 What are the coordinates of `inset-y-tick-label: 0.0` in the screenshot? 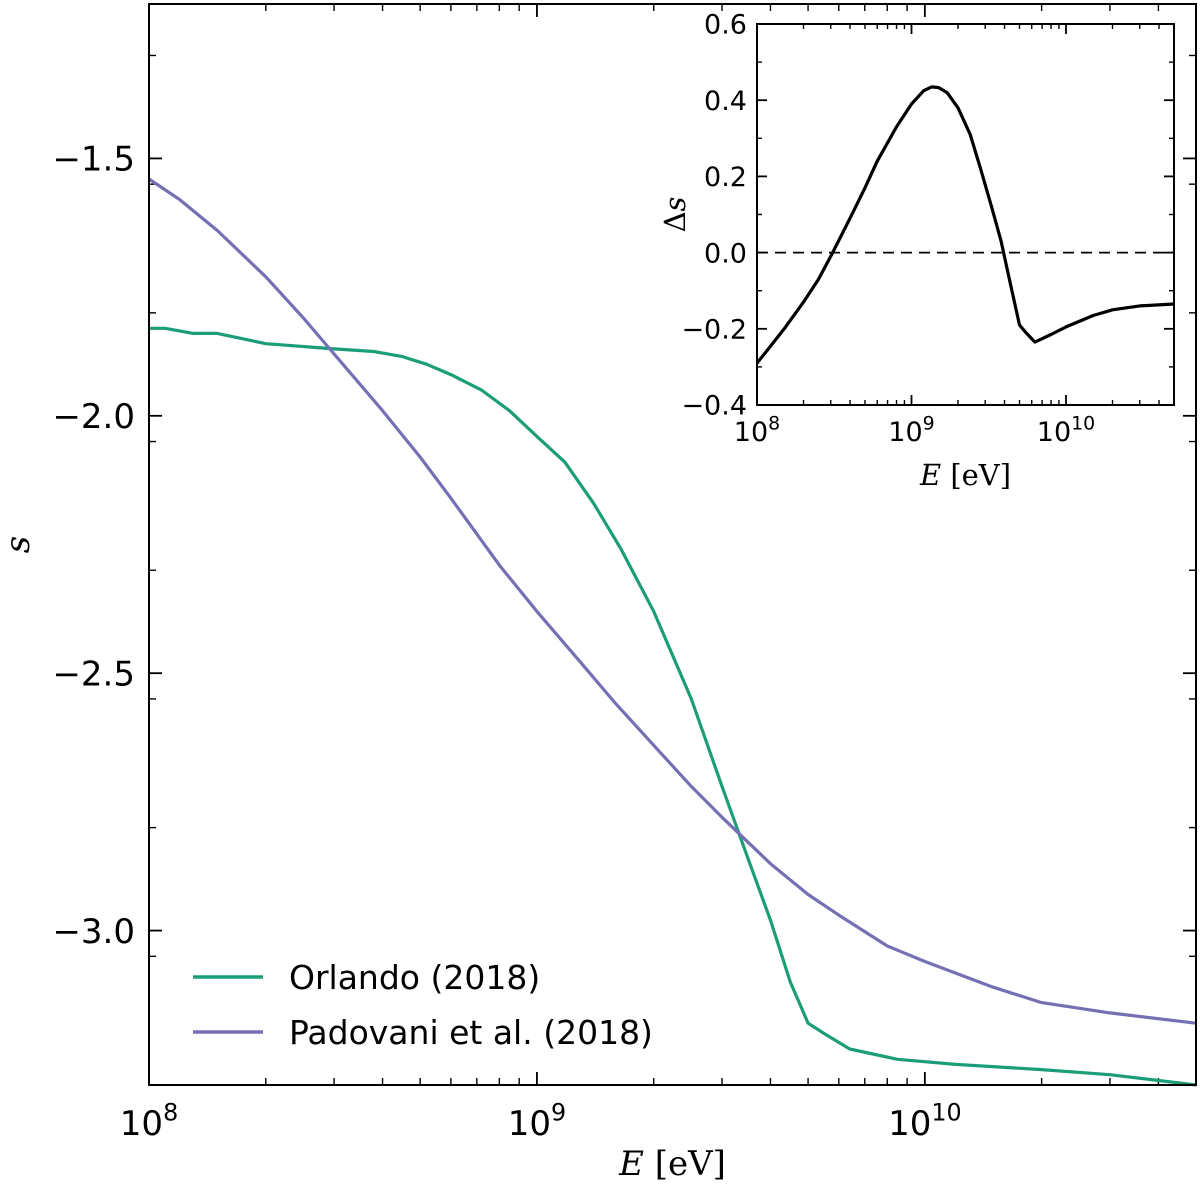 It's located at (725, 253).